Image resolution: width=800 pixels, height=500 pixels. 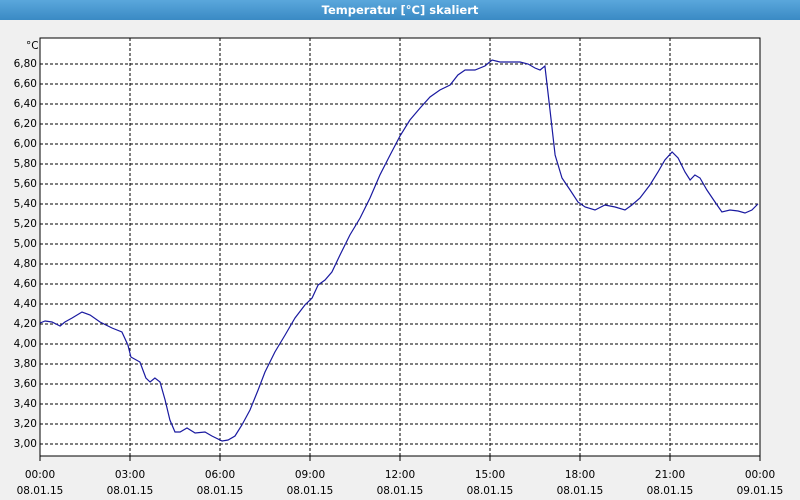 I want to click on x-tick-label: 15:00 08.01.15, so click(x=490, y=483).